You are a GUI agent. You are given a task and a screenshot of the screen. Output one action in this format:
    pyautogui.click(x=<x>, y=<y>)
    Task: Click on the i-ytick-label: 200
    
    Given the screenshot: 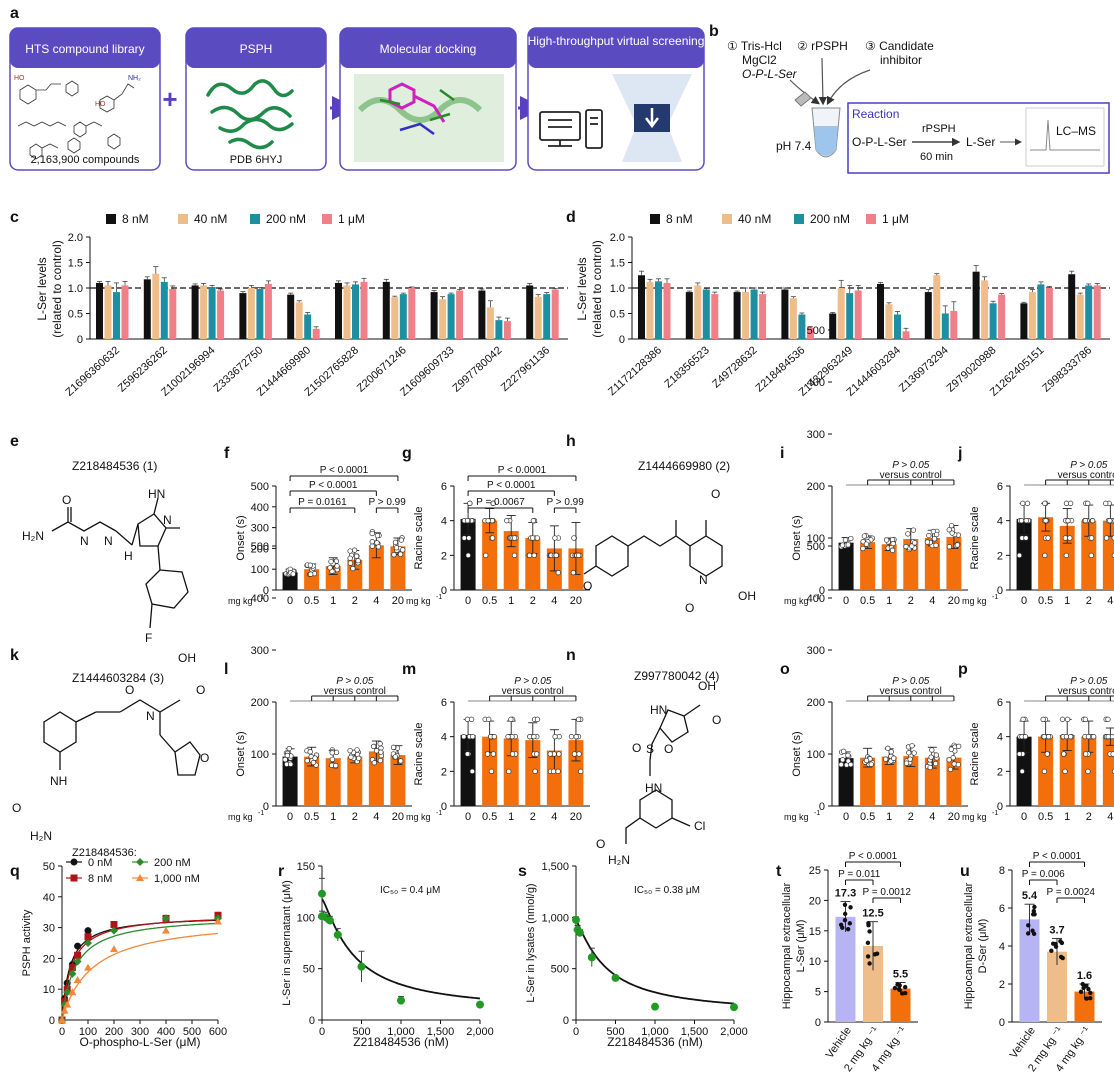 What is the action you would take?
    pyautogui.click(x=816, y=487)
    